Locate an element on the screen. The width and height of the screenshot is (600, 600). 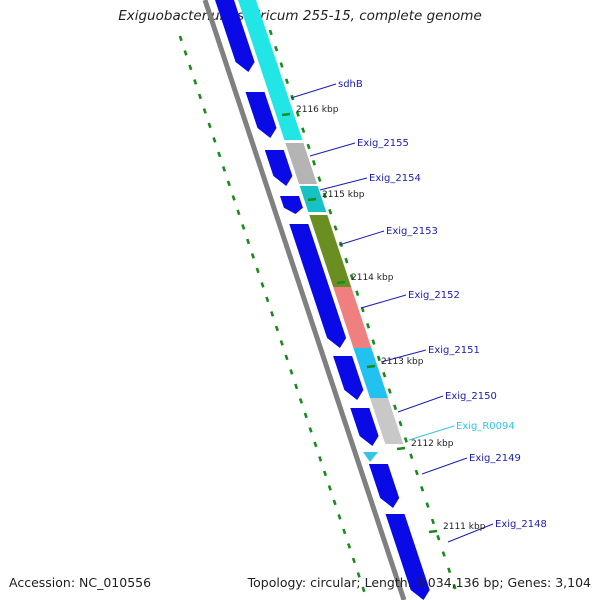
feature-label: Exig_R0094 is located at coordinates (485, 426).